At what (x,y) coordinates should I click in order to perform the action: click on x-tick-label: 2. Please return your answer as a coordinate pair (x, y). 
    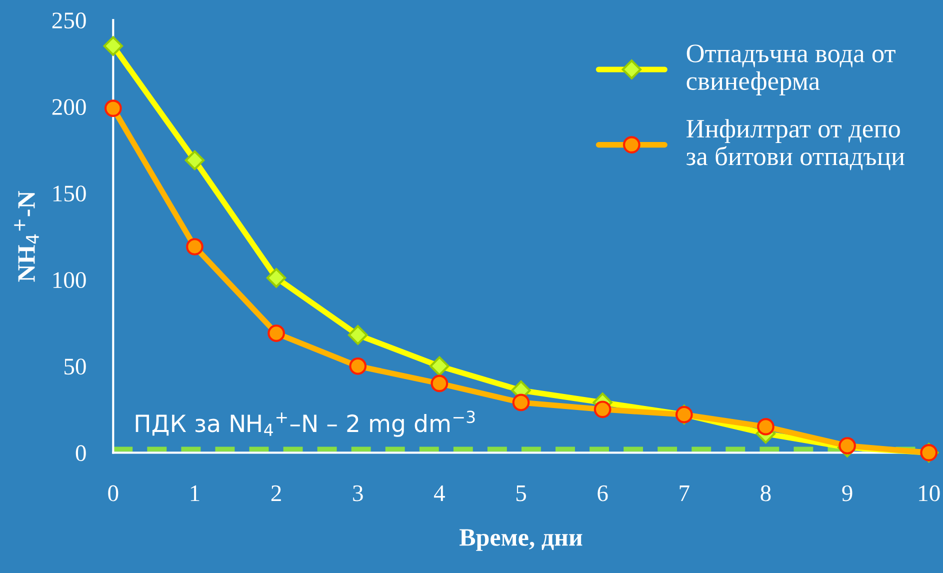
    Looking at the image, I should click on (276, 493).